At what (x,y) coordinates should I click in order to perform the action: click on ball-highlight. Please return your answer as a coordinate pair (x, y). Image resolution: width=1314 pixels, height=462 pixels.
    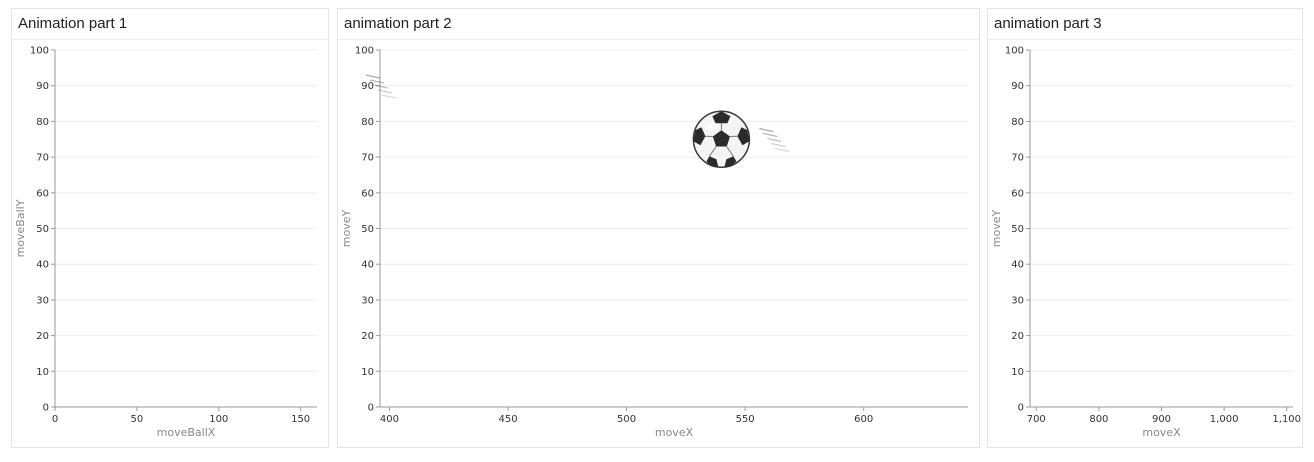
    Looking at the image, I should click on (712, 126).